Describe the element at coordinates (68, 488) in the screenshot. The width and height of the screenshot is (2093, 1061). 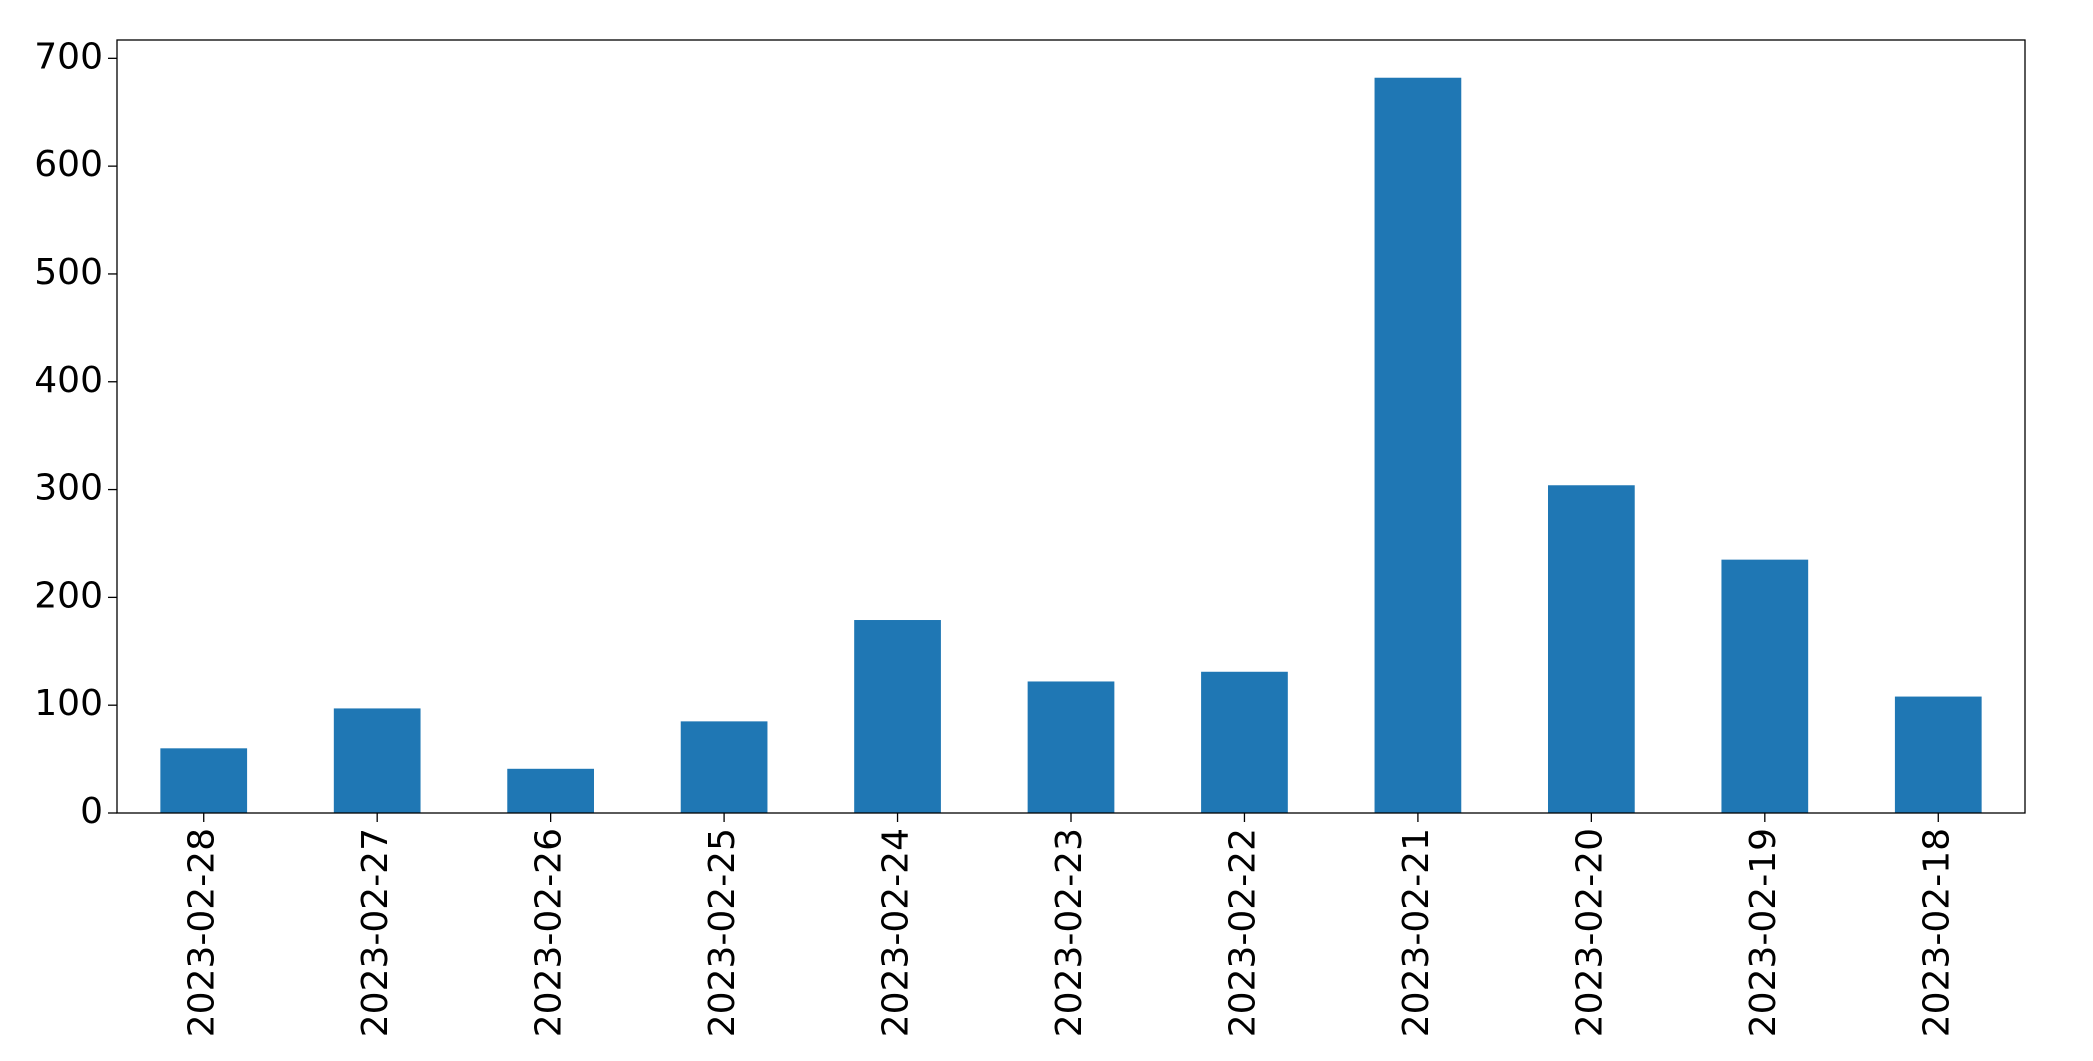
I see `y-tick-label: 300` at that location.